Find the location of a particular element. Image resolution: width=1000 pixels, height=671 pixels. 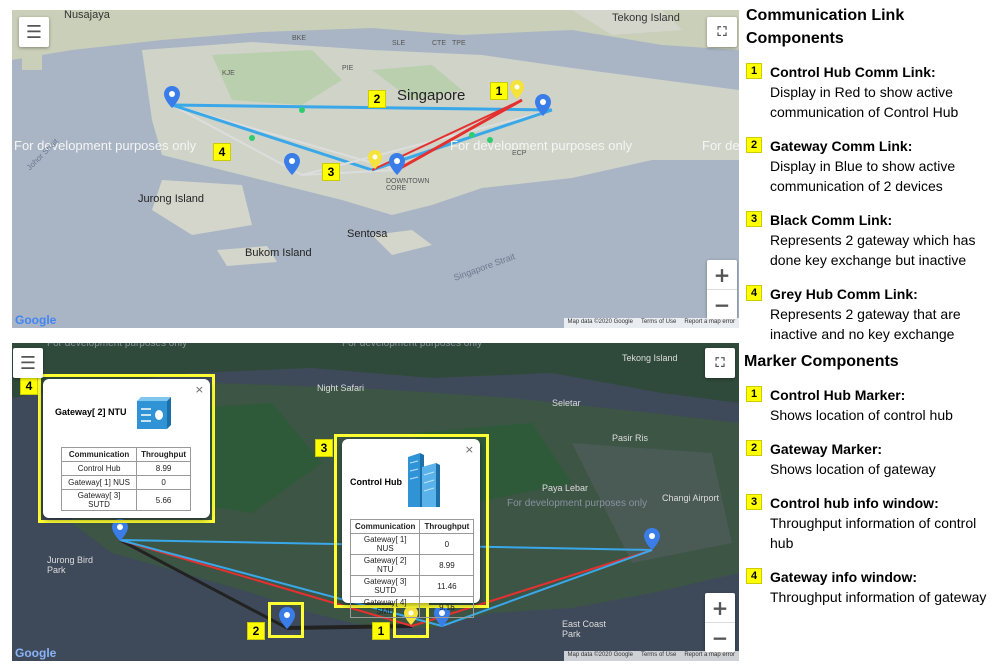

table-cell: 5.66 is located at coordinates (163, 500).